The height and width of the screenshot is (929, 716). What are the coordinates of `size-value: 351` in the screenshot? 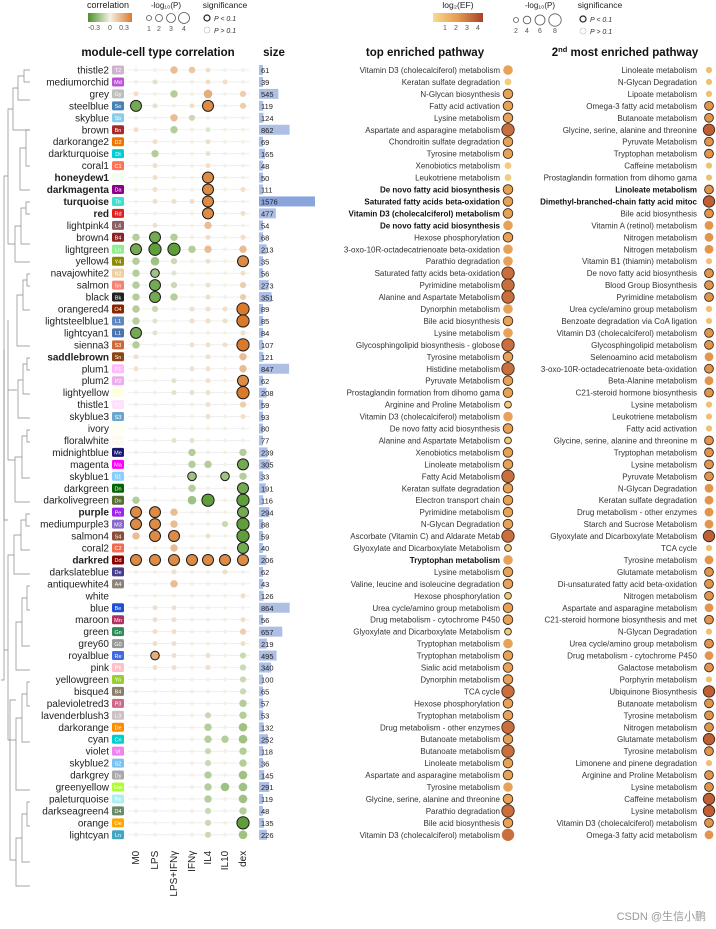 It's located at (267, 297).